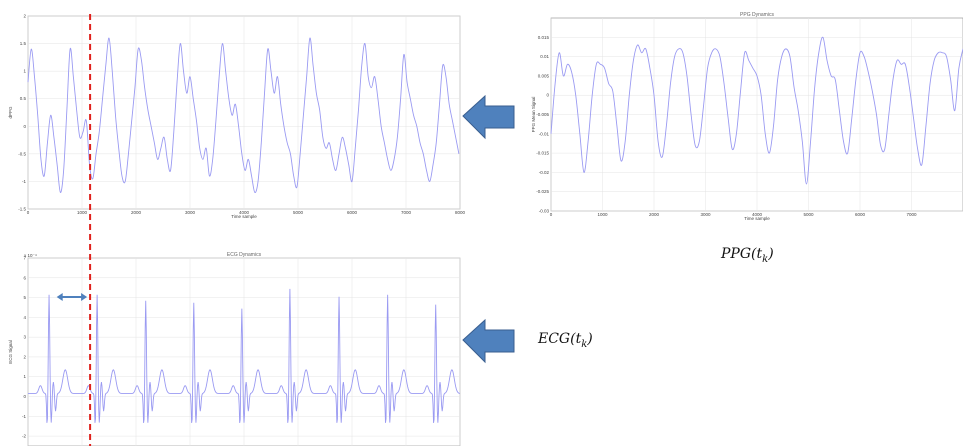  What do you see at coordinates (460, 212) in the screenshot?
I see `dppg-xtick-label: 8000` at bounding box center [460, 212].